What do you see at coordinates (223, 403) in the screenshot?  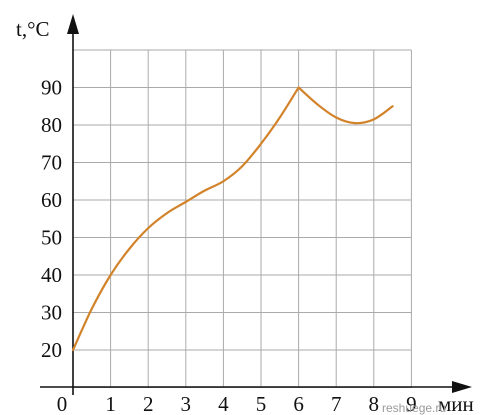 I see `x-tick-label: 4` at bounding box center [223, 403].